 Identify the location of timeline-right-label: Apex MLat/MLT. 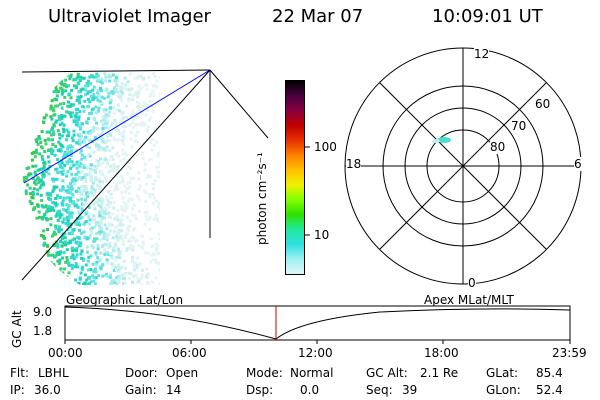
(469, 300).